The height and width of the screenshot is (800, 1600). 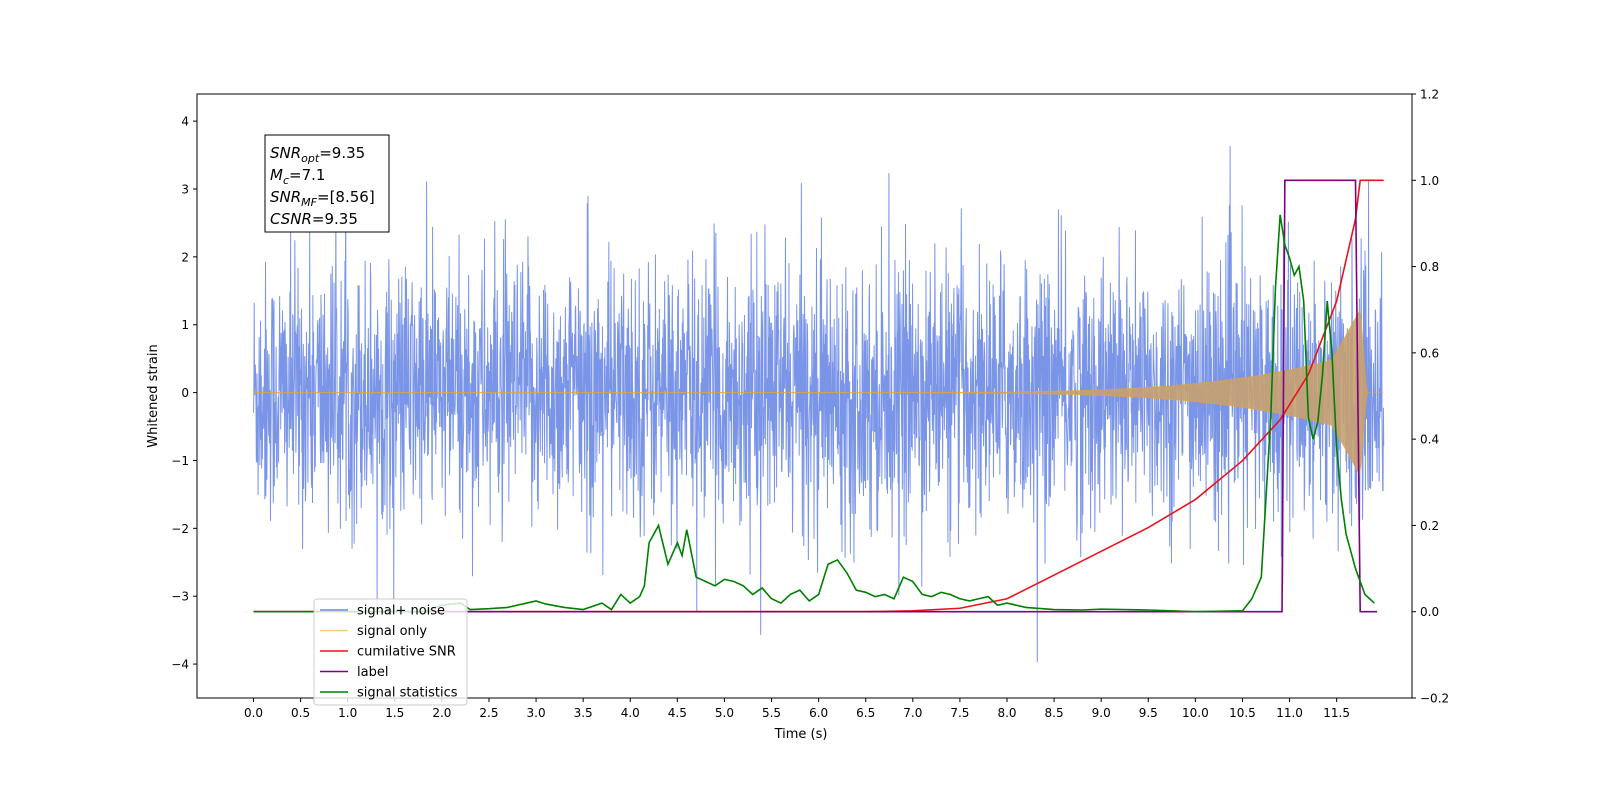 What do you see at coordinates (1289, 713) in the screenshot?
I see `x-tick-label: 11.0` at bounding box center [1289, 713].